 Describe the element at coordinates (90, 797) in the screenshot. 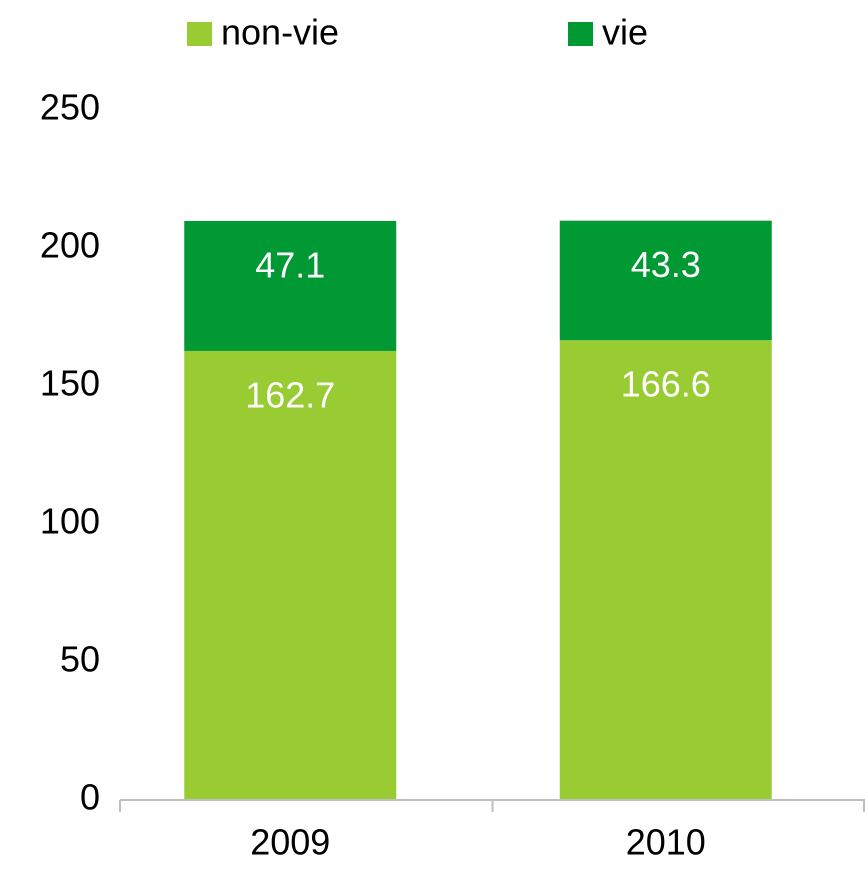

I see `y-tick-label: 0` at that location.